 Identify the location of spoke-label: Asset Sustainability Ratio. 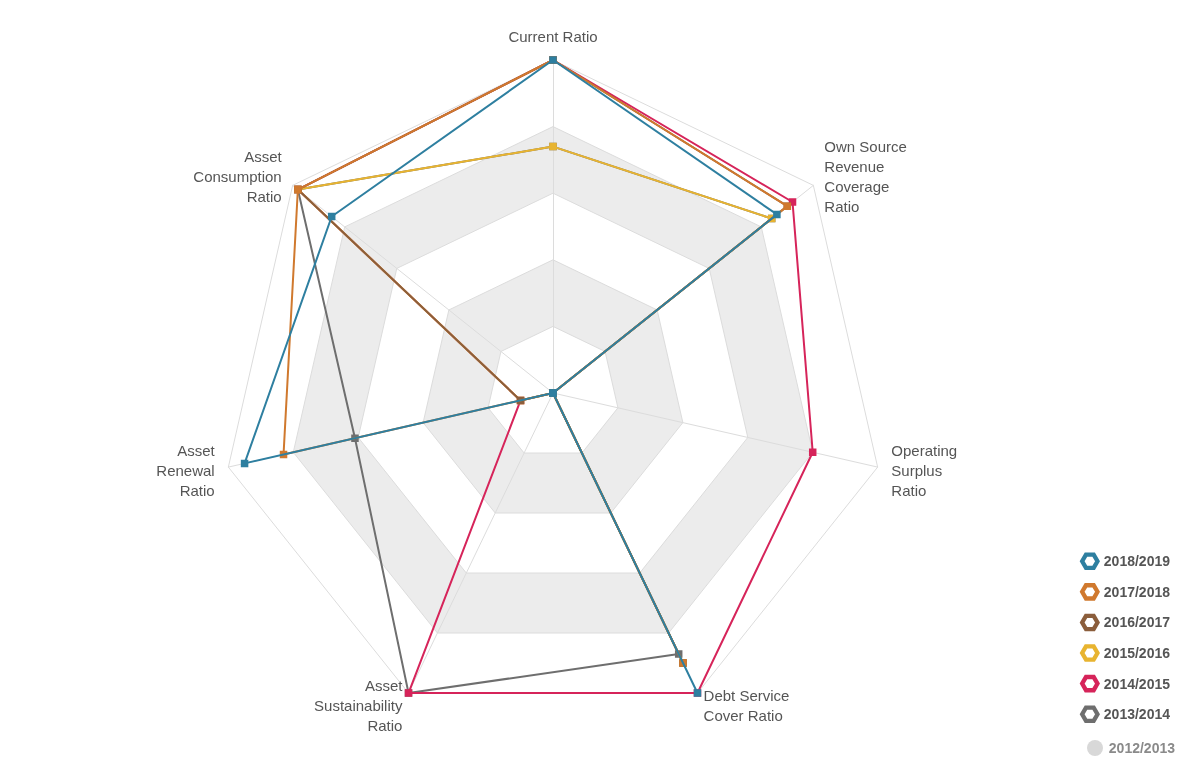
(359, 706).